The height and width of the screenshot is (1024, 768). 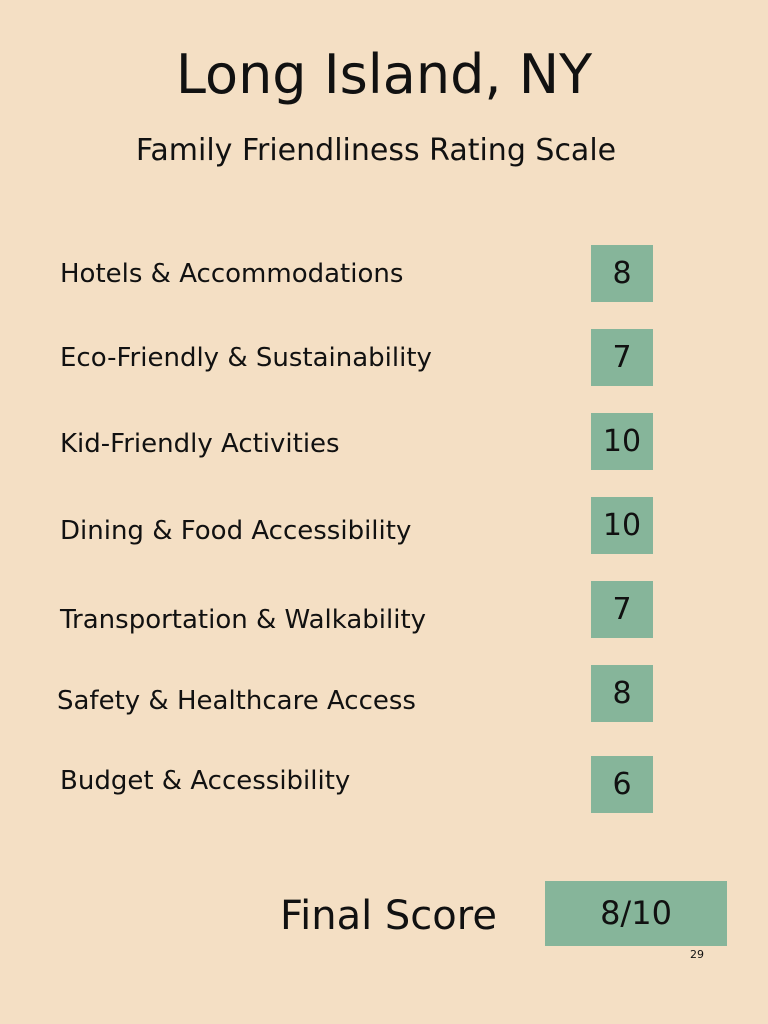 What do you see at coordinates (205, 781) in the screenshot?
I see `rating-label: Budget & Accessibility` at bounding box center [205, 781].